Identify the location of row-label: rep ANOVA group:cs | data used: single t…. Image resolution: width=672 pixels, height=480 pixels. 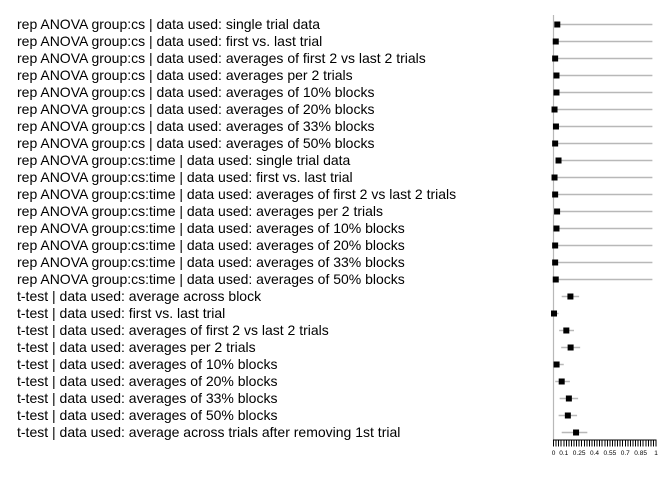
(168, 24).